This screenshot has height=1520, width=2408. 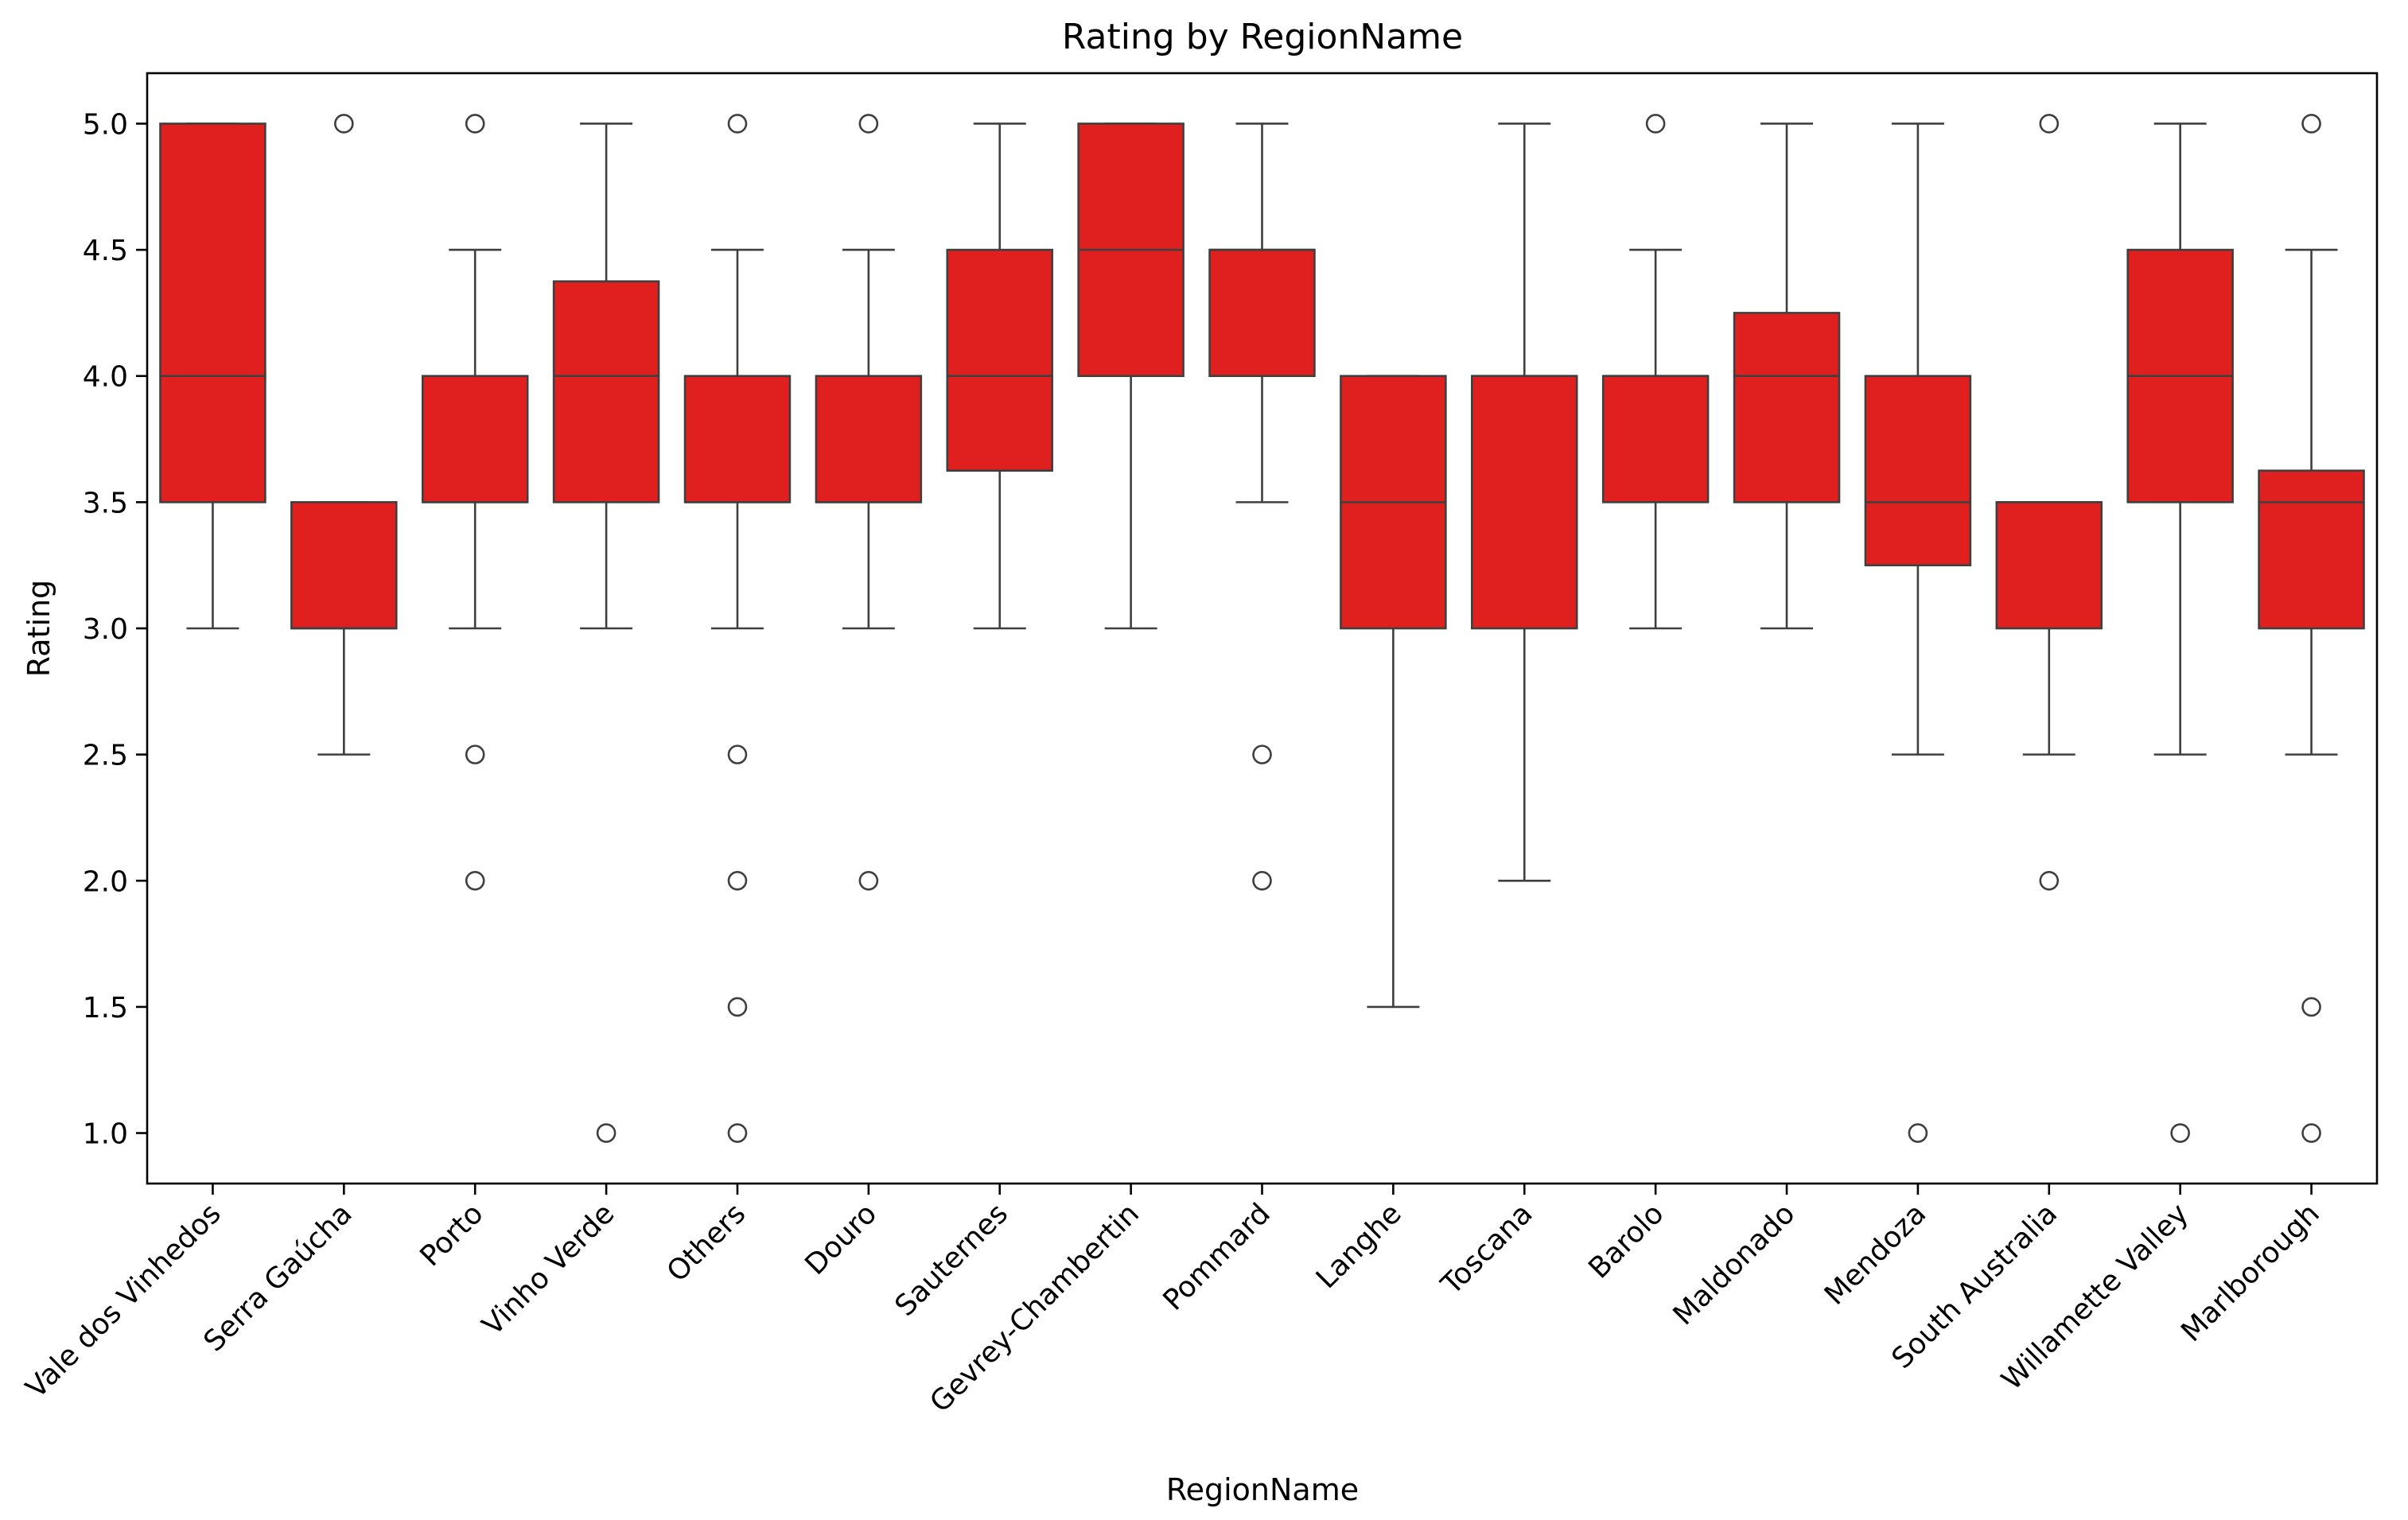 What do you see at coordinates (105, 503) in the screenshot?
I see `y-tick-label: 3.5` at bounding box center [105, 503].